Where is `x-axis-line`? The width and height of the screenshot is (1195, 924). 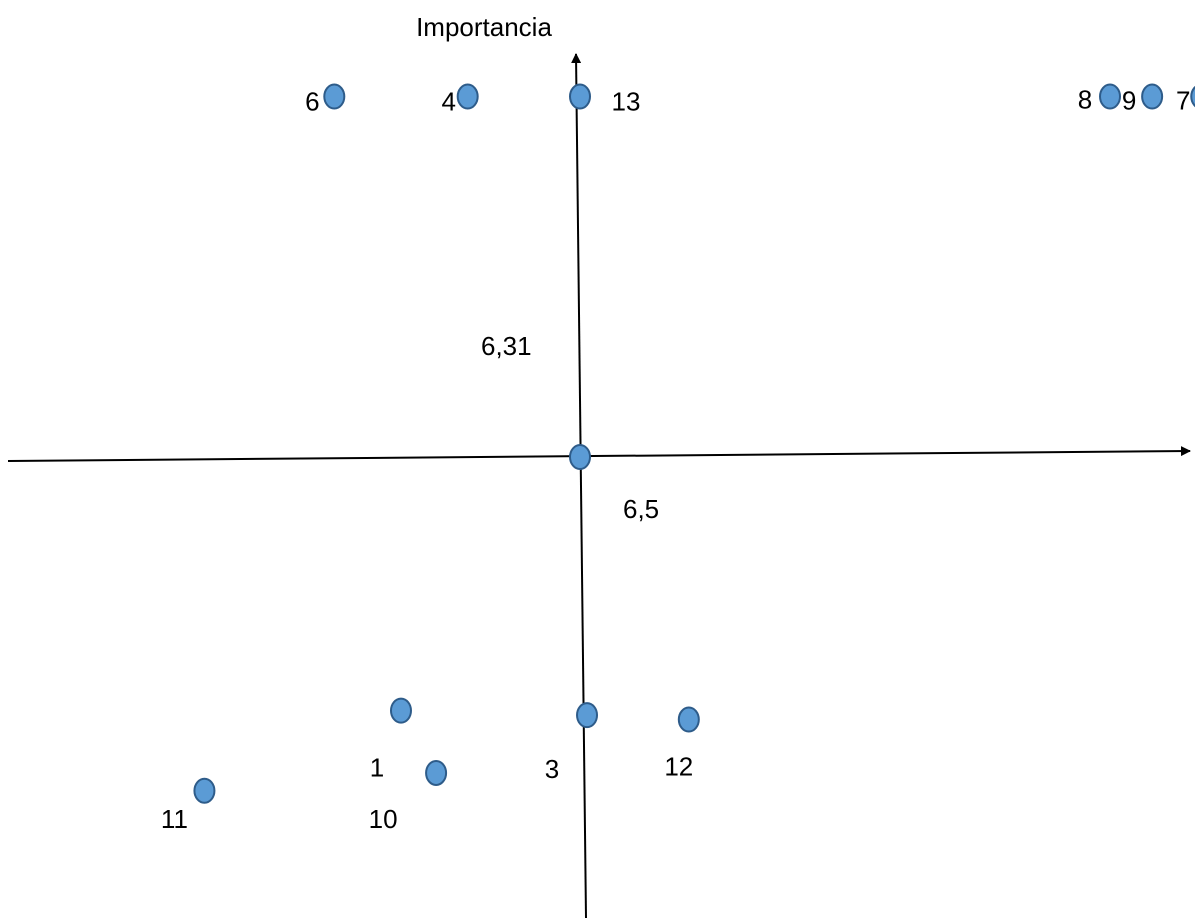 x-axis-line is located at coordinates (599, 454).